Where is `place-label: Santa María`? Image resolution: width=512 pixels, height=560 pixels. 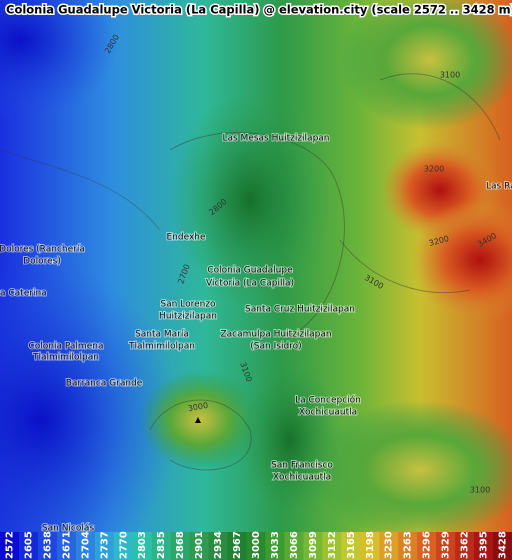 place-label: Santa María is located at coordinates (162, 335).